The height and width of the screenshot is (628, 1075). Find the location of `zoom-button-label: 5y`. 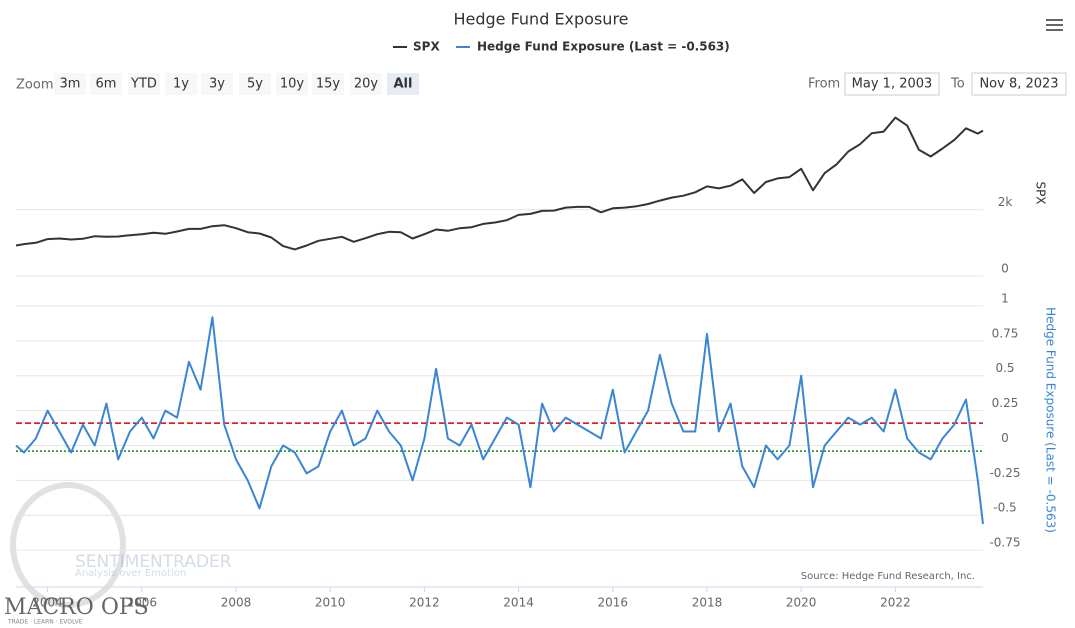

zoom-button-label: 5y is located at coordinates (255, 84).